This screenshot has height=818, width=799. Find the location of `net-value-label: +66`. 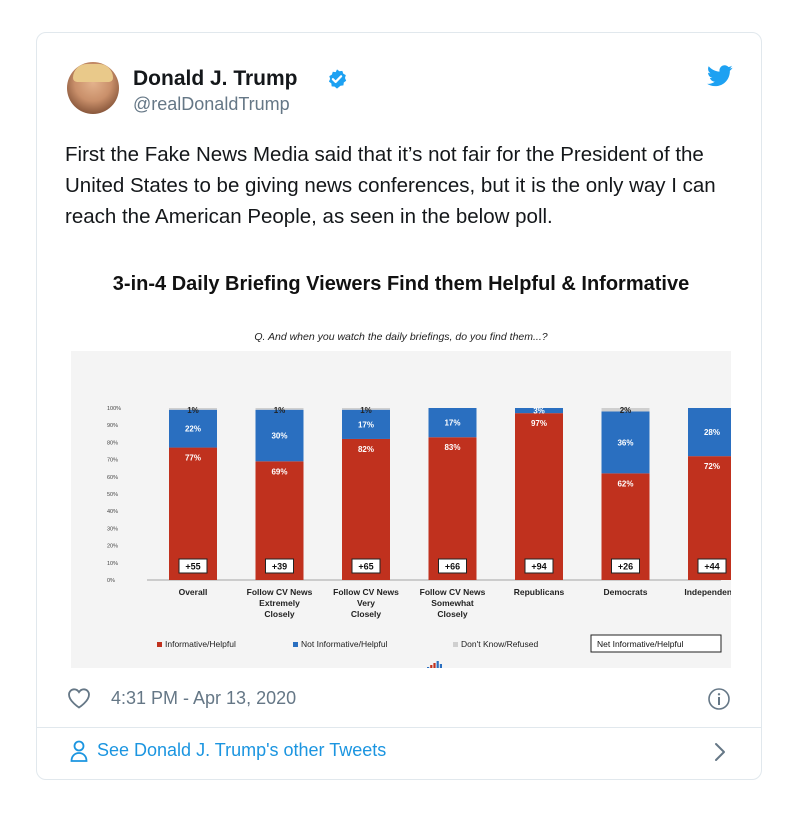

net-value-label: +66 is located at coordinates (452, 567).